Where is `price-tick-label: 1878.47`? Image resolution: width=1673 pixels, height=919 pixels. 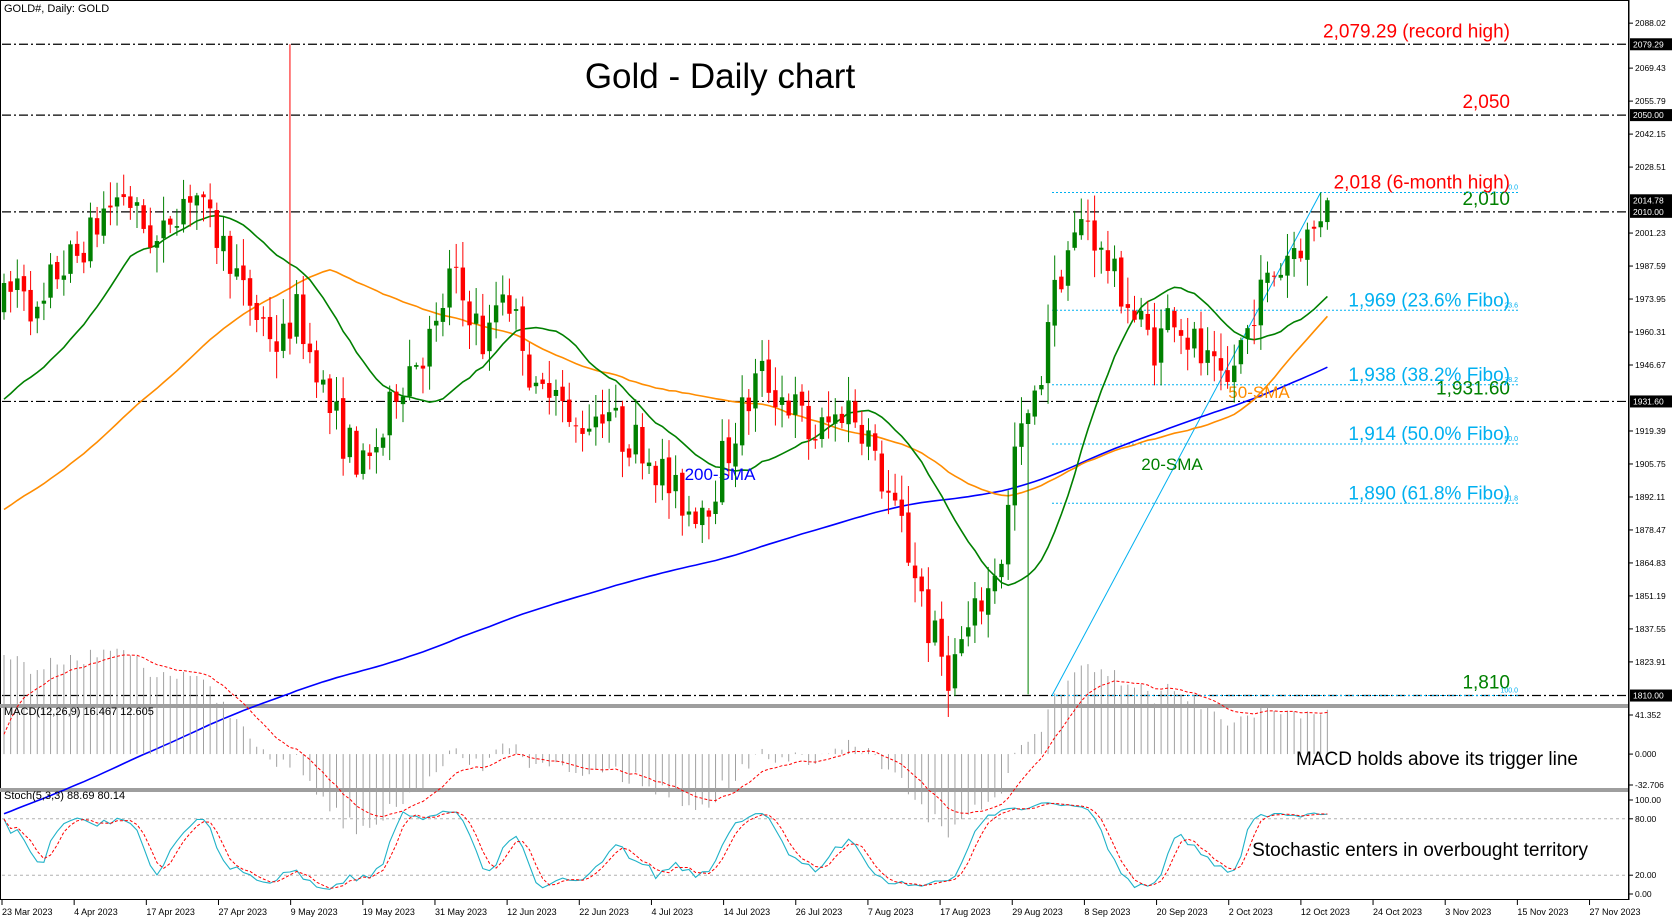 price-tick-label: 1878.47 is located at coordinates (1650, 530).